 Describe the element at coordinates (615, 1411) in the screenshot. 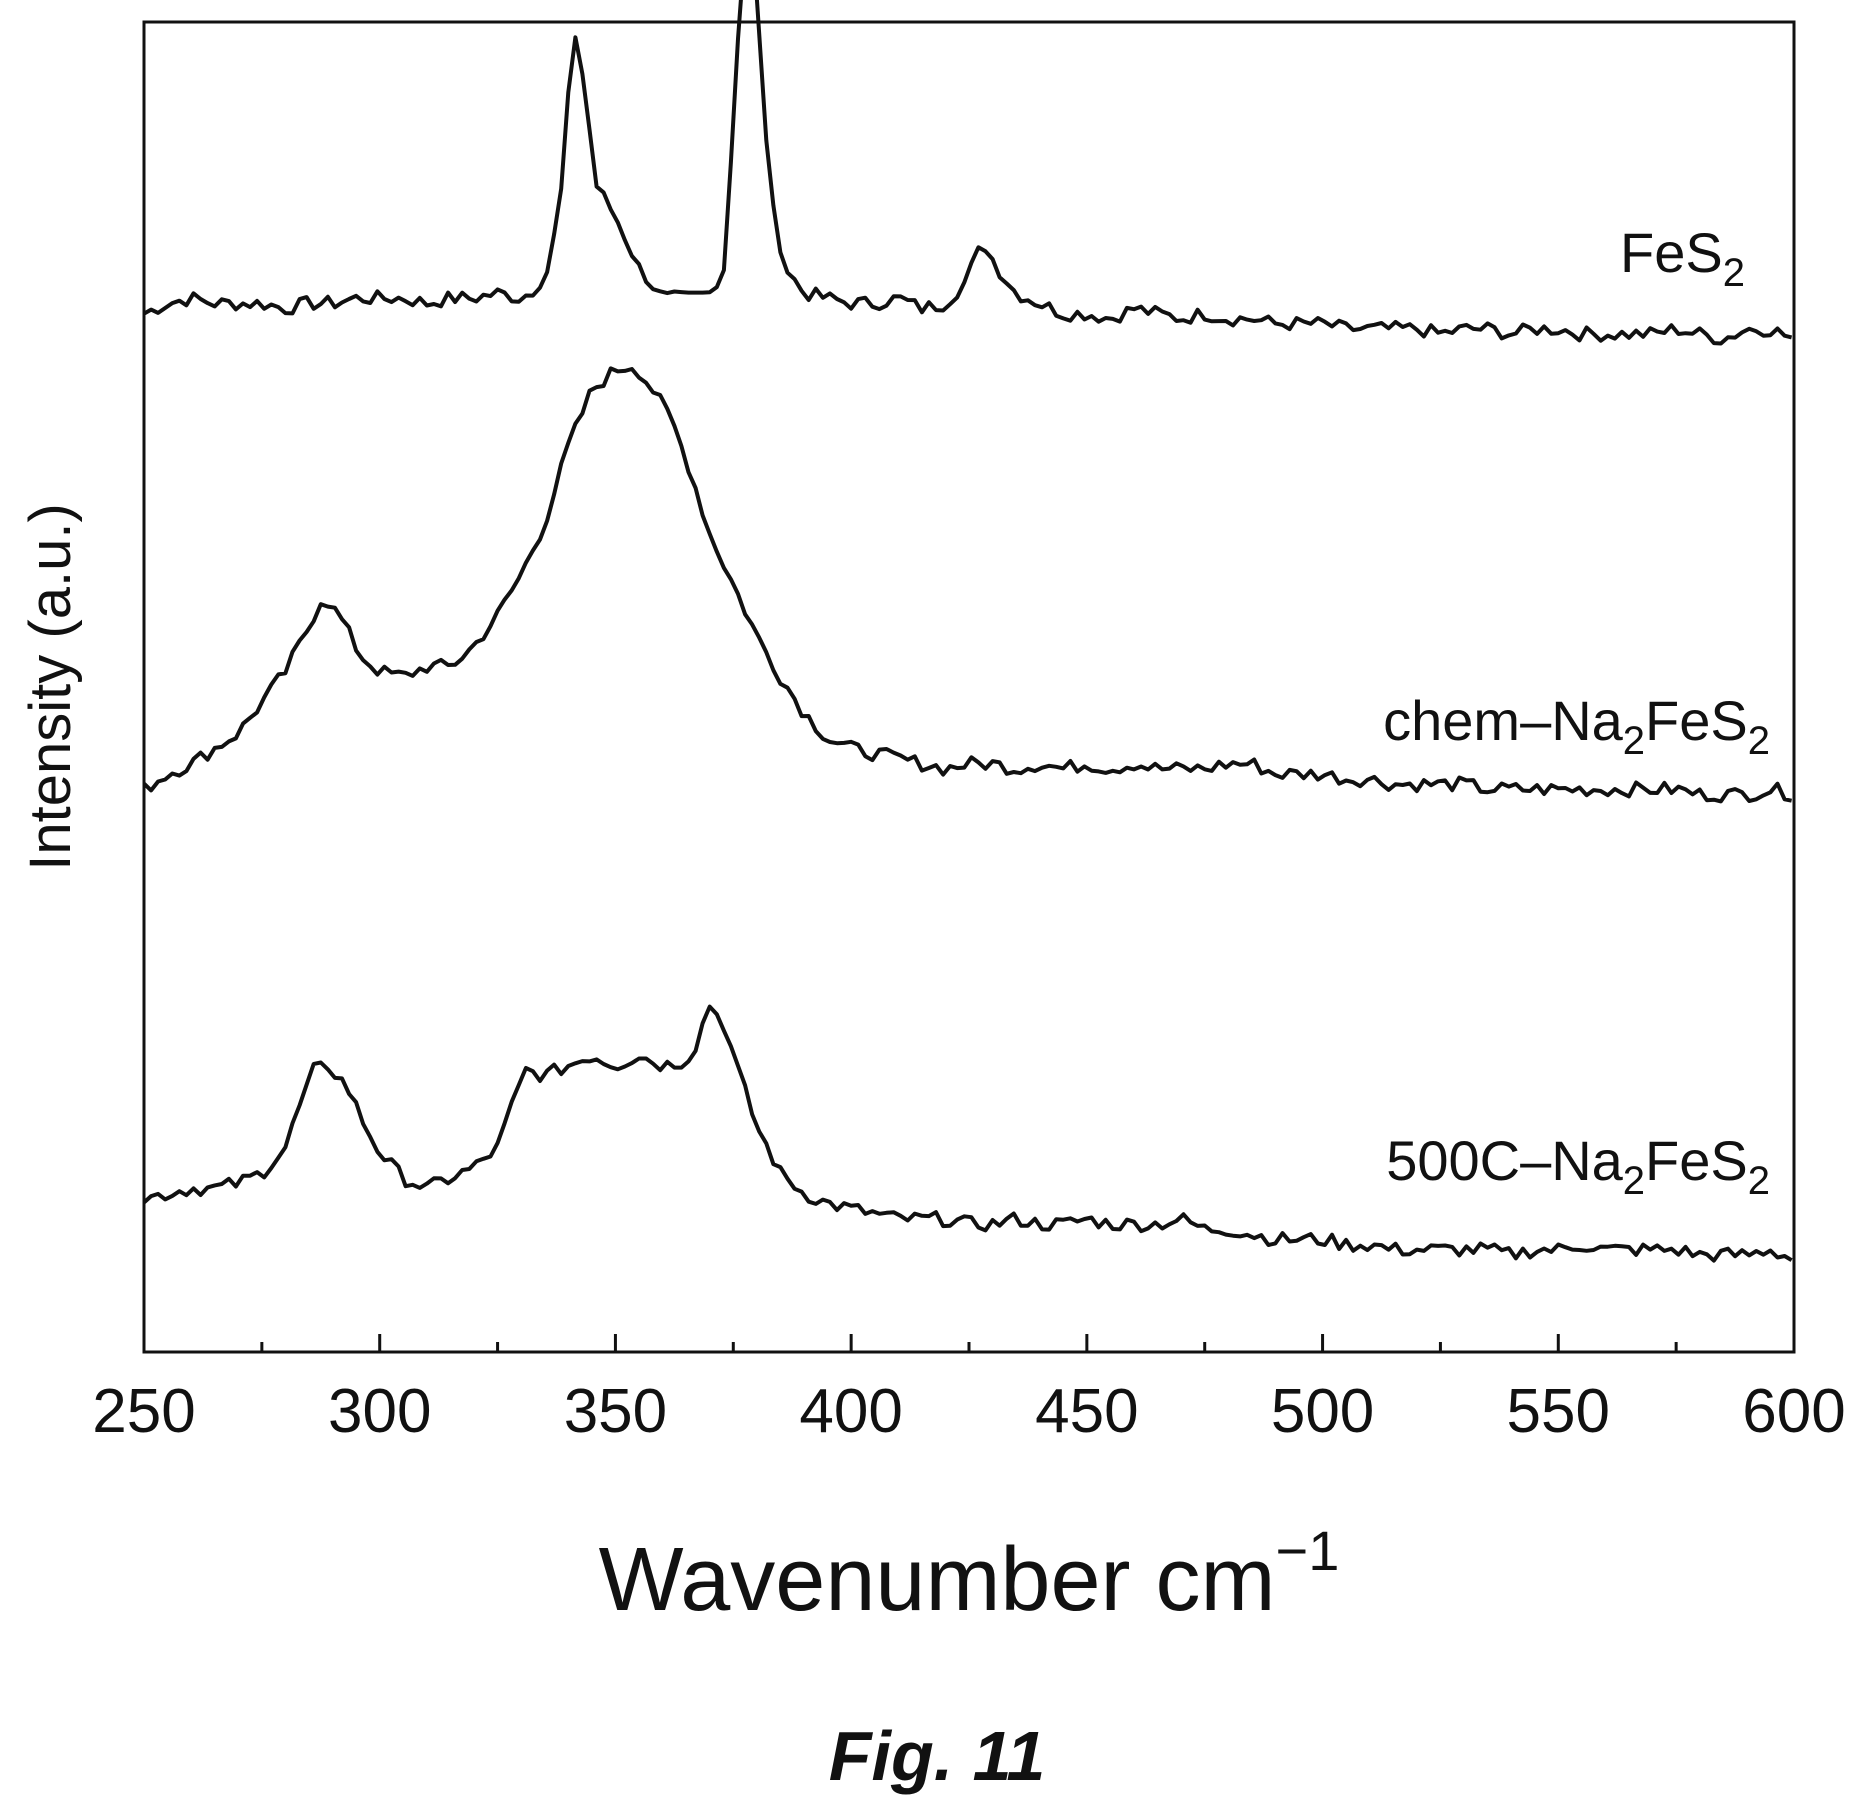

I see `x-tick-label: 350` at that location.